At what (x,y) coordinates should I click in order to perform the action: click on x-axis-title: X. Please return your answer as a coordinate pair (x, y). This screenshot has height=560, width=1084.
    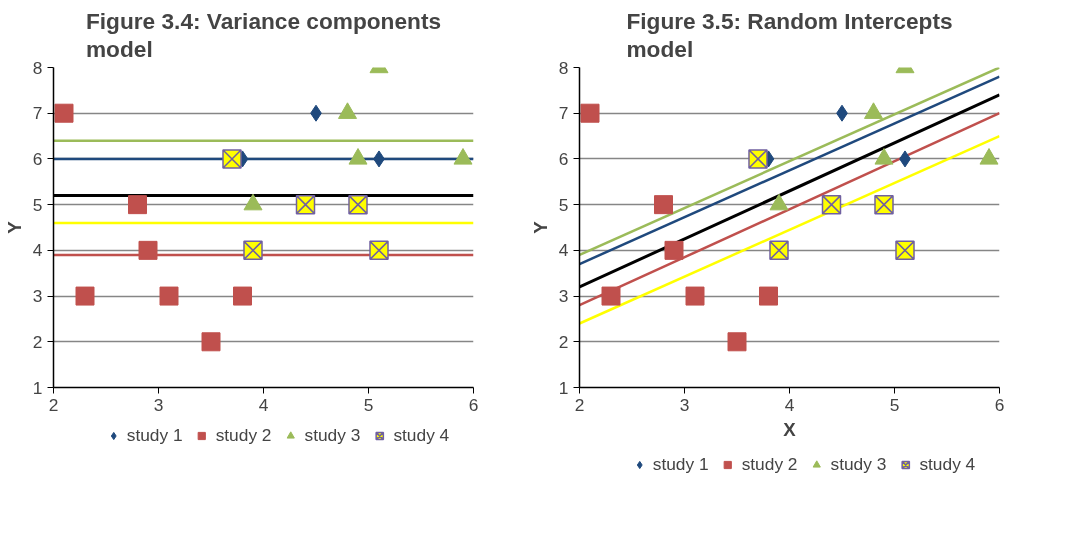
    Looking at the image, I should click on (790, 429).